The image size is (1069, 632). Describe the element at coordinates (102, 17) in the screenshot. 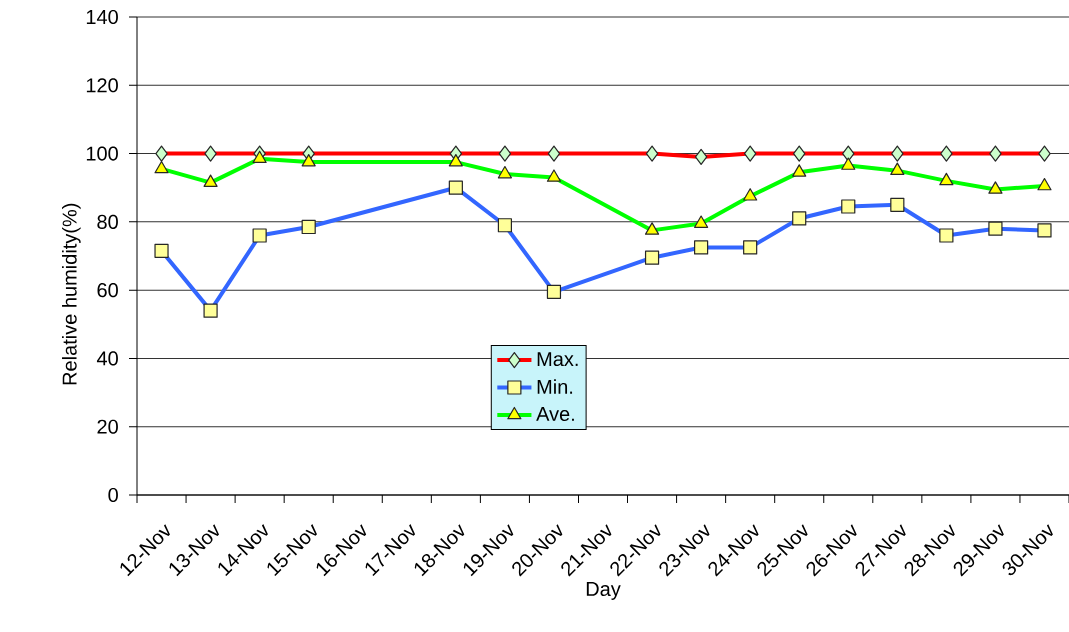

I see `y-tick-label: 140` at that location.